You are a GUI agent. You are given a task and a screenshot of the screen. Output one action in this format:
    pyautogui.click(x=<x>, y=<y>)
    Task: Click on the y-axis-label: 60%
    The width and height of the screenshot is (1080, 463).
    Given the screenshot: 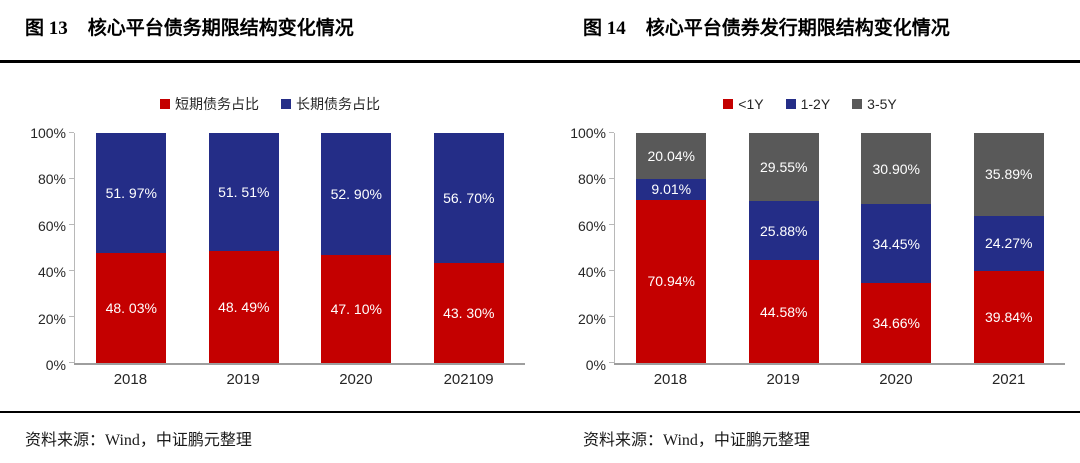 What is the action you would take?
    pyautogui.click(x=591, y=225)
    